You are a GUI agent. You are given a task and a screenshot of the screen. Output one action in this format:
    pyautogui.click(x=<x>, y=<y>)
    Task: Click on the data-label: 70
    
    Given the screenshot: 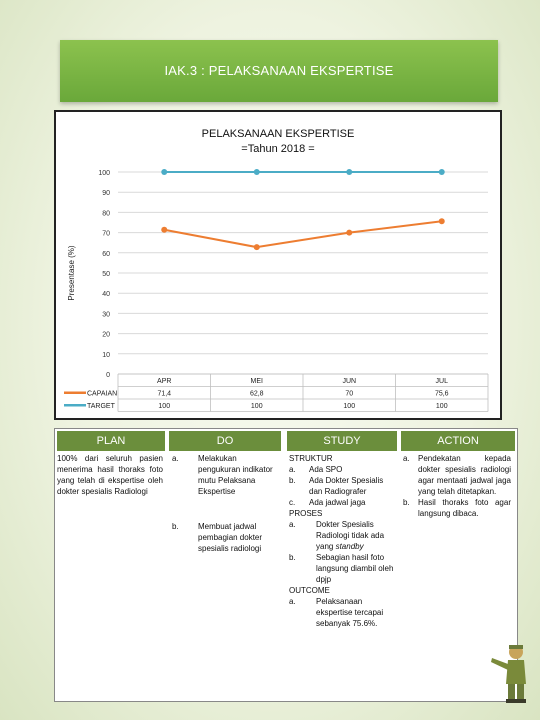 What is the action you would take?
    pyautogui.click(x=349, y=394)
    